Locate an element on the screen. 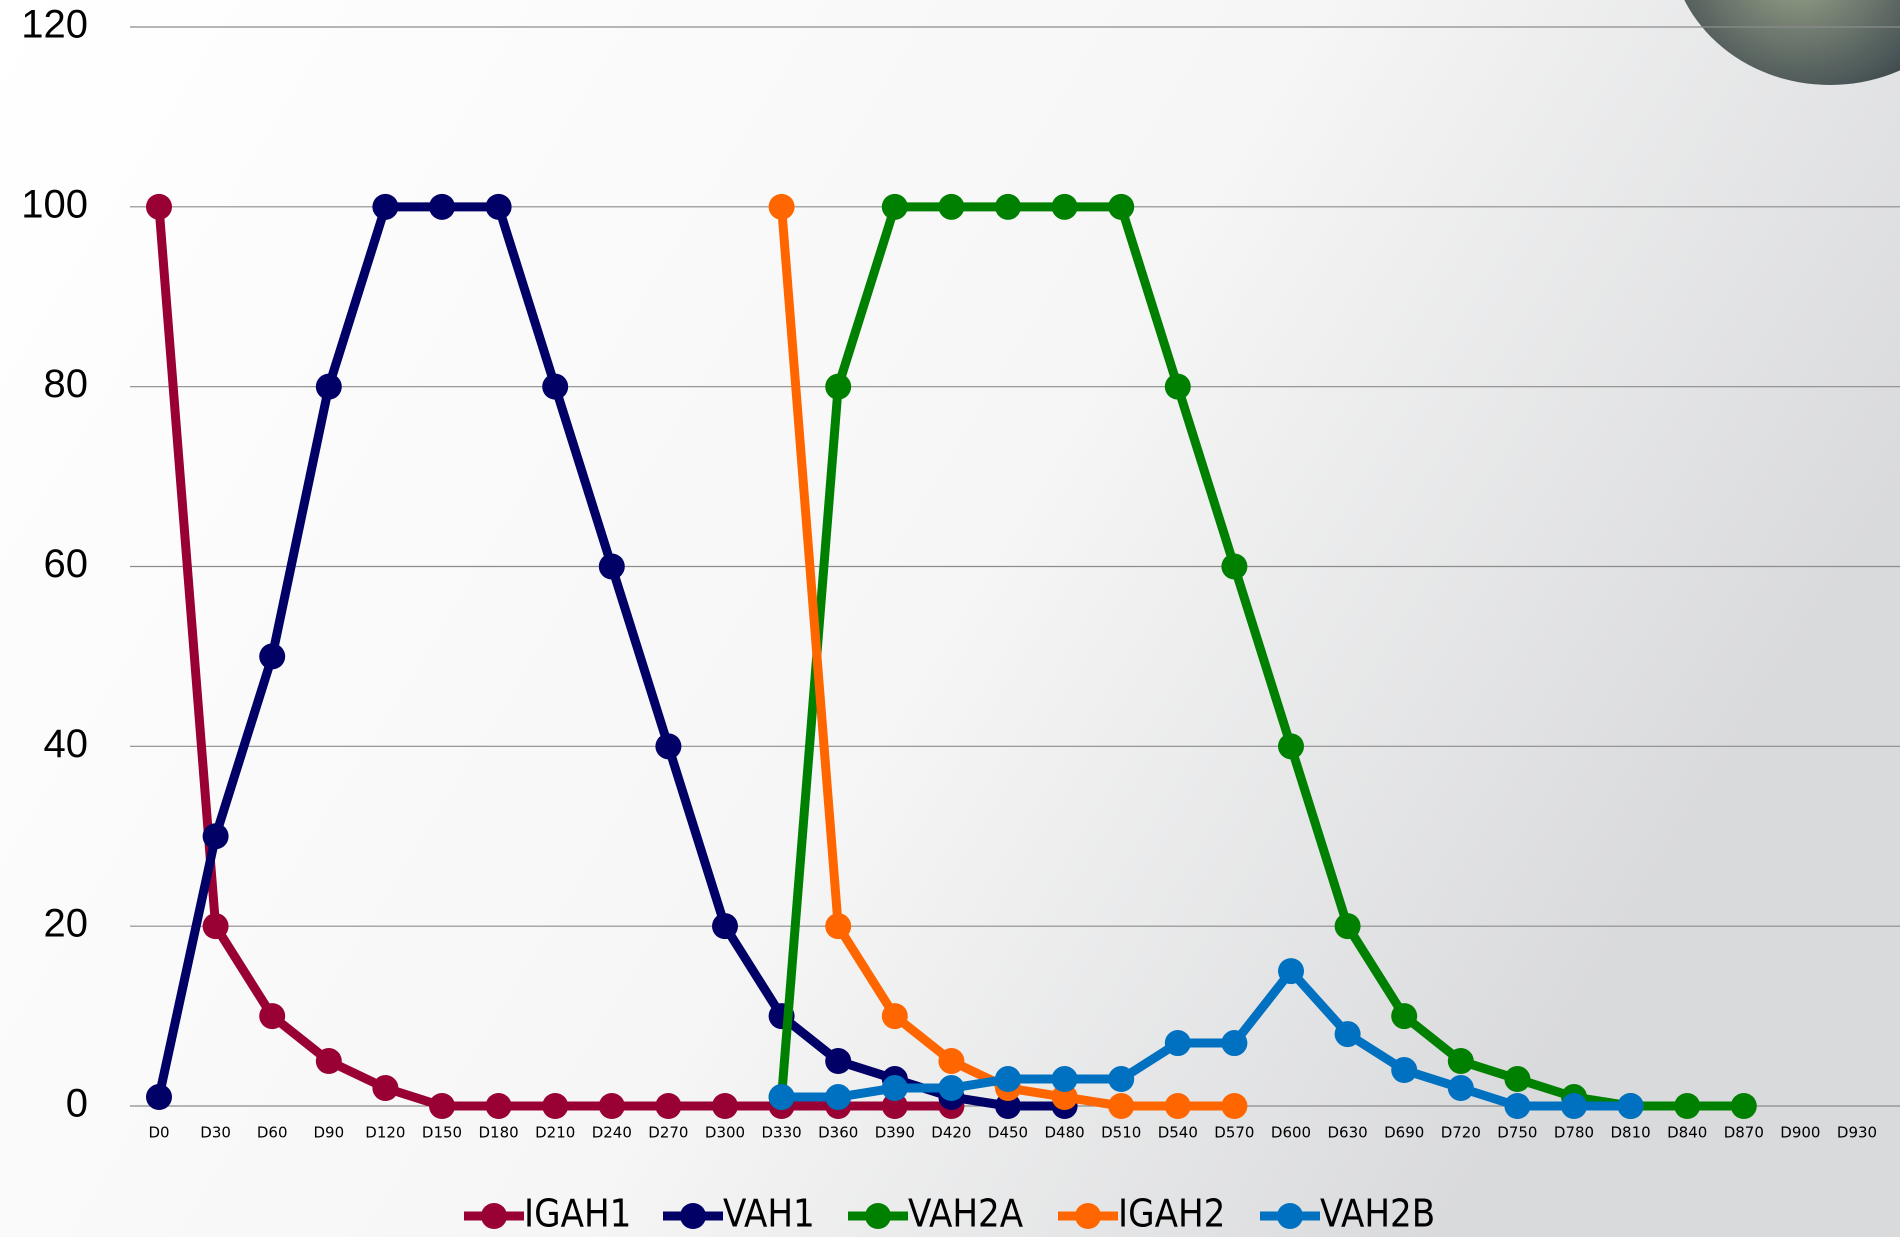  legend-label: IGAH2 is located at coordinates (1171, 1214).